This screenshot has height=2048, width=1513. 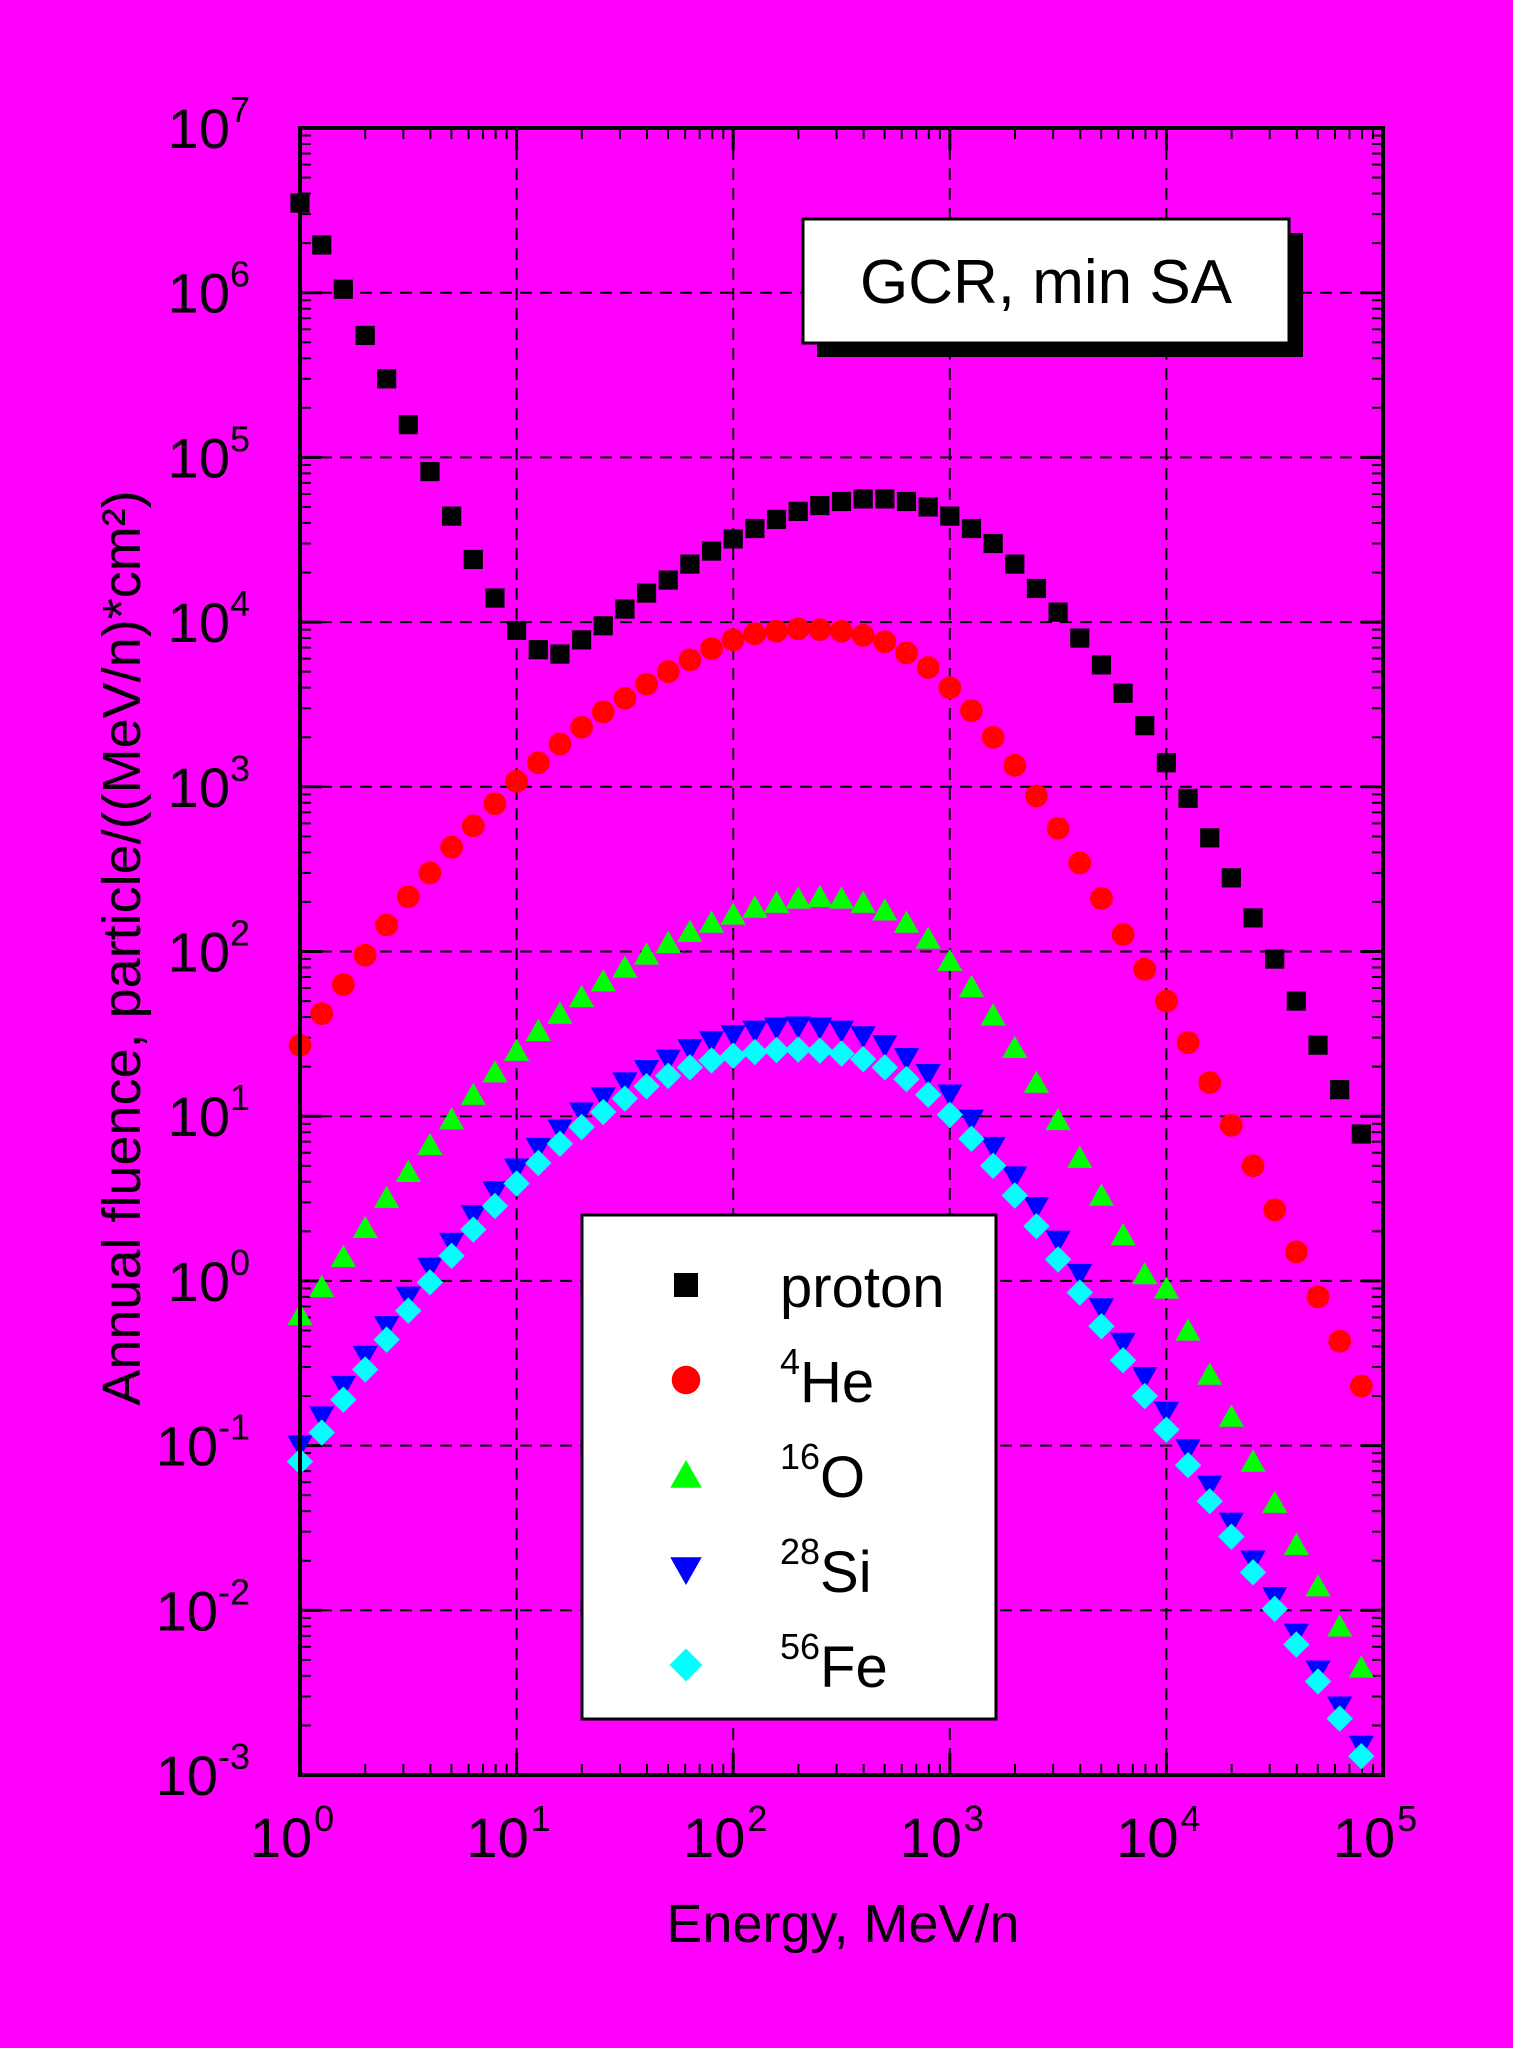 What do you see at coordinates (240, 1097) in the screenshot?
I see `y-tick-exponent: 1` at bounding box center [240, 1097].